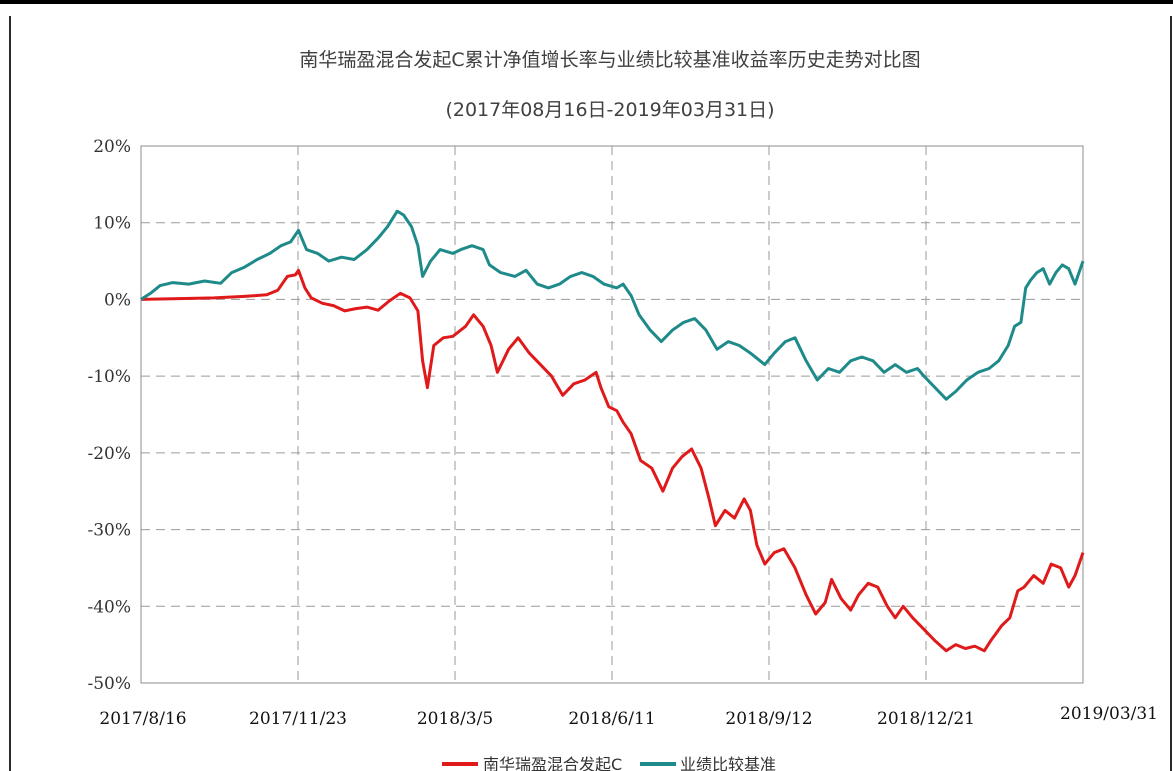 Image resolution: width=1173 pixels, height=771 pixels. Describe the element at coordinates (109, 531) in the screenshot. I see `y-tick-label: -30%` at that location.